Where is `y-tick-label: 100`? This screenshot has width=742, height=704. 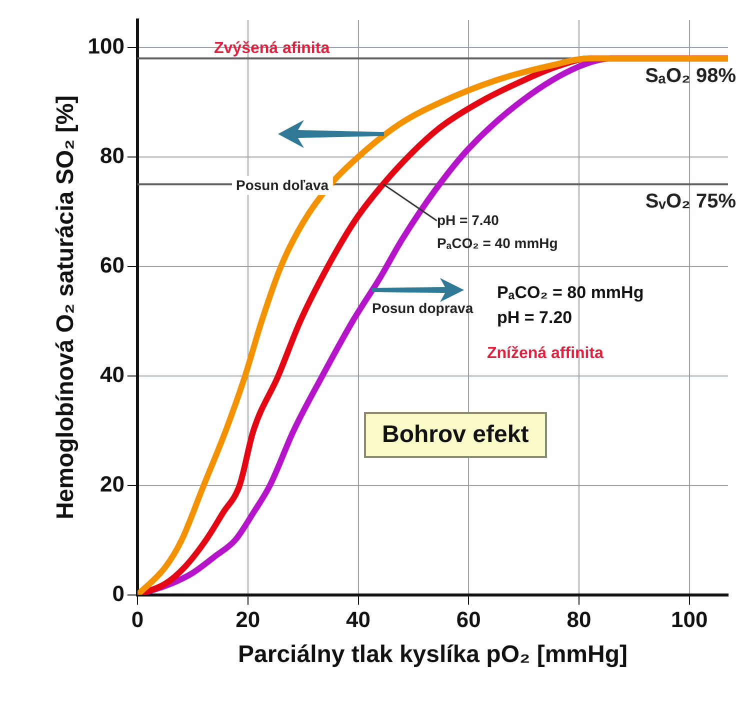
y-tick-label: 100 is located at coordinates (106, 45).